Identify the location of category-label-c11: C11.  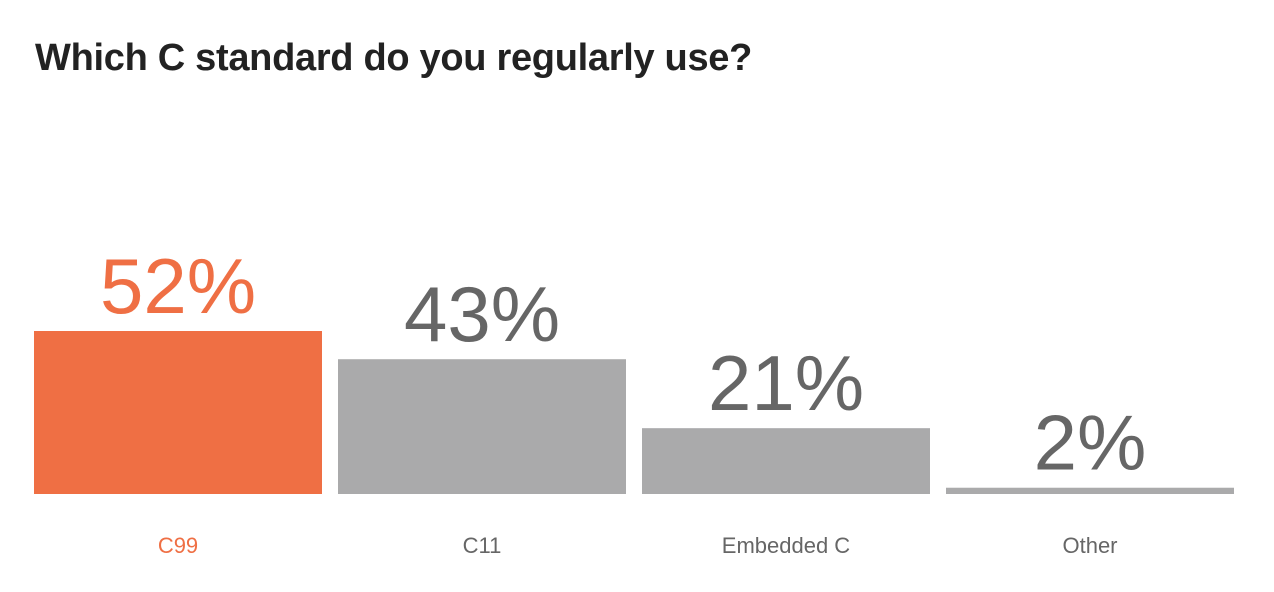
(482, 545).